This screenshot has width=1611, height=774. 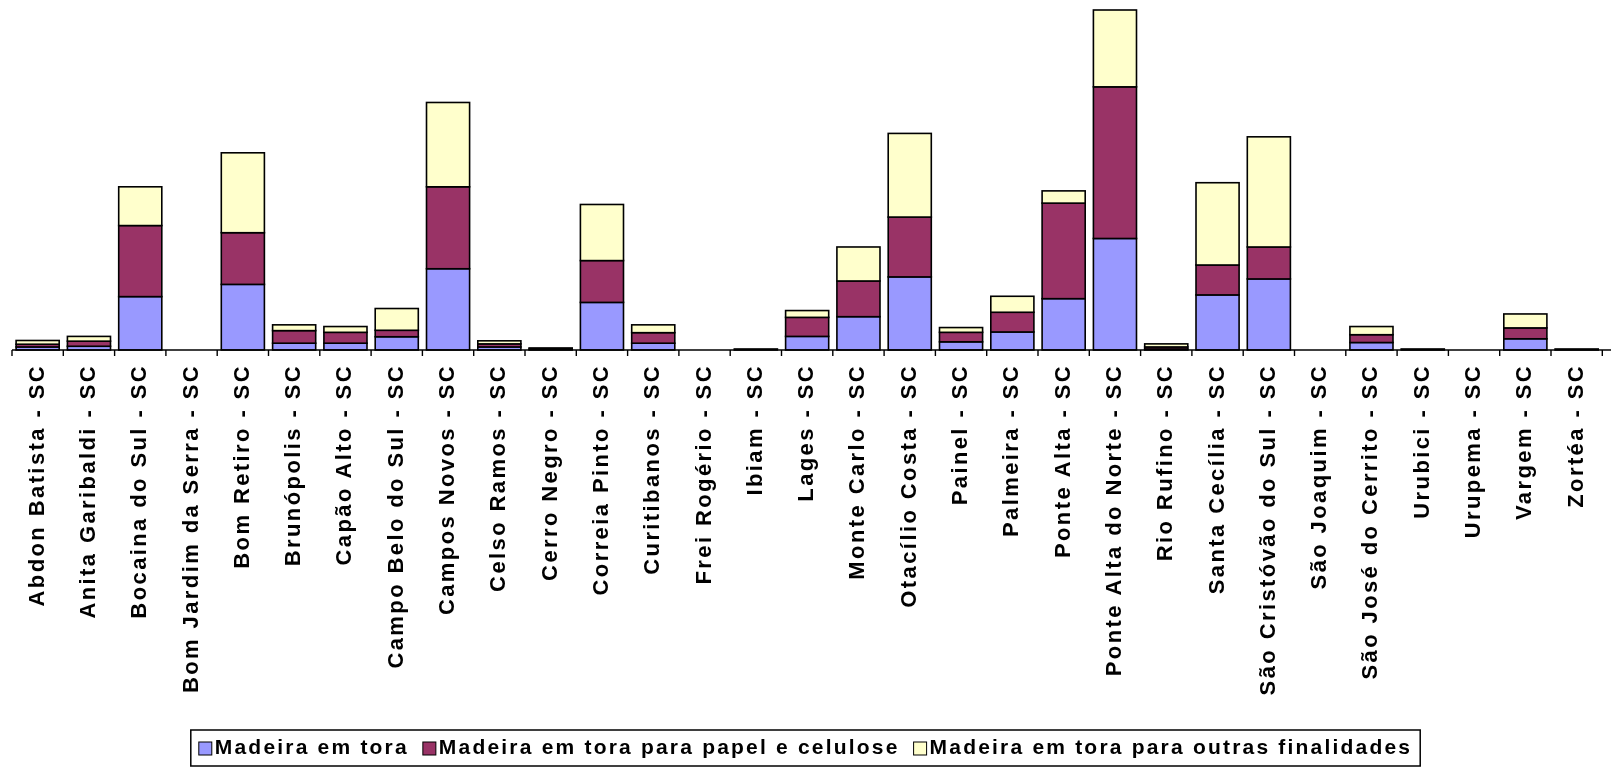 What do you see at coordinates (1370, 522) in the screenshot?
I see `x-tick-label: São José do Cerrito - SC` at bounding box center [1370, 522].